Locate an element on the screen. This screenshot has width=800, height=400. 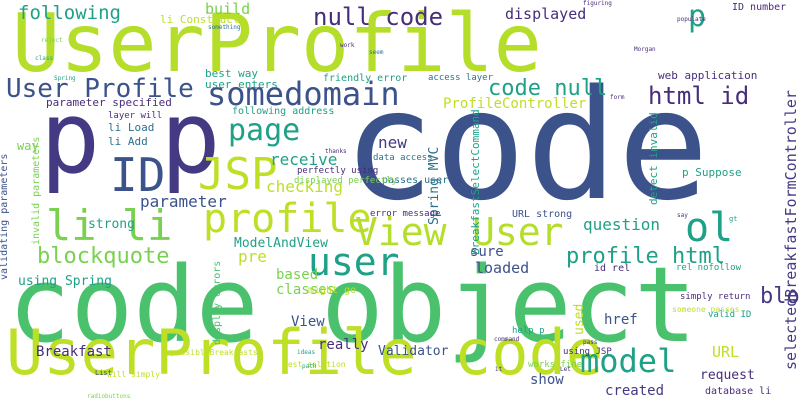
word: parameter is located at coordinates (183, 201).